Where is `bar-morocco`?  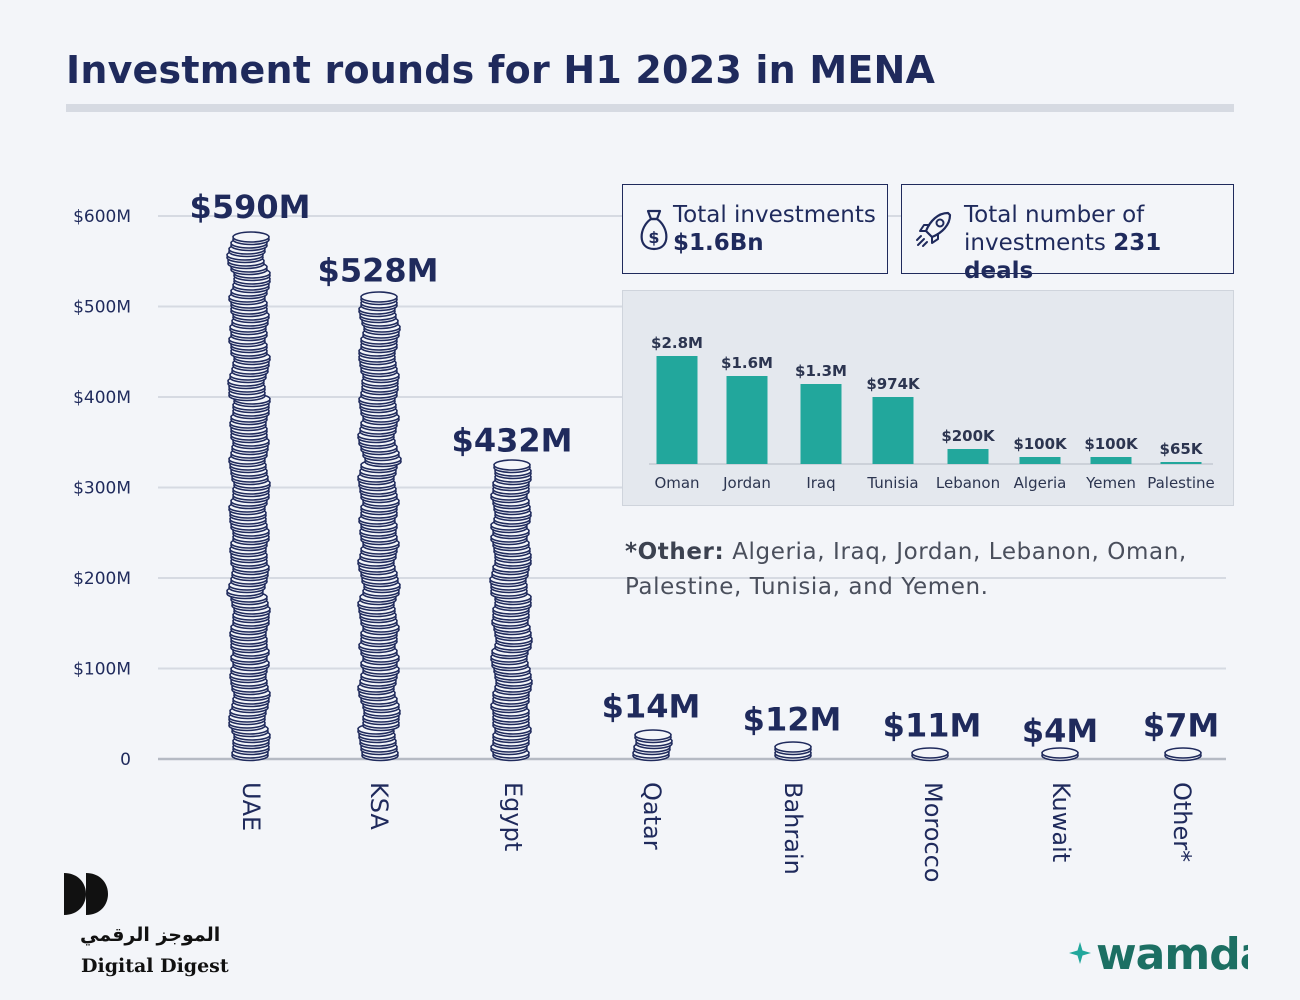
bar-morocco is located at coordinates (930, 754).